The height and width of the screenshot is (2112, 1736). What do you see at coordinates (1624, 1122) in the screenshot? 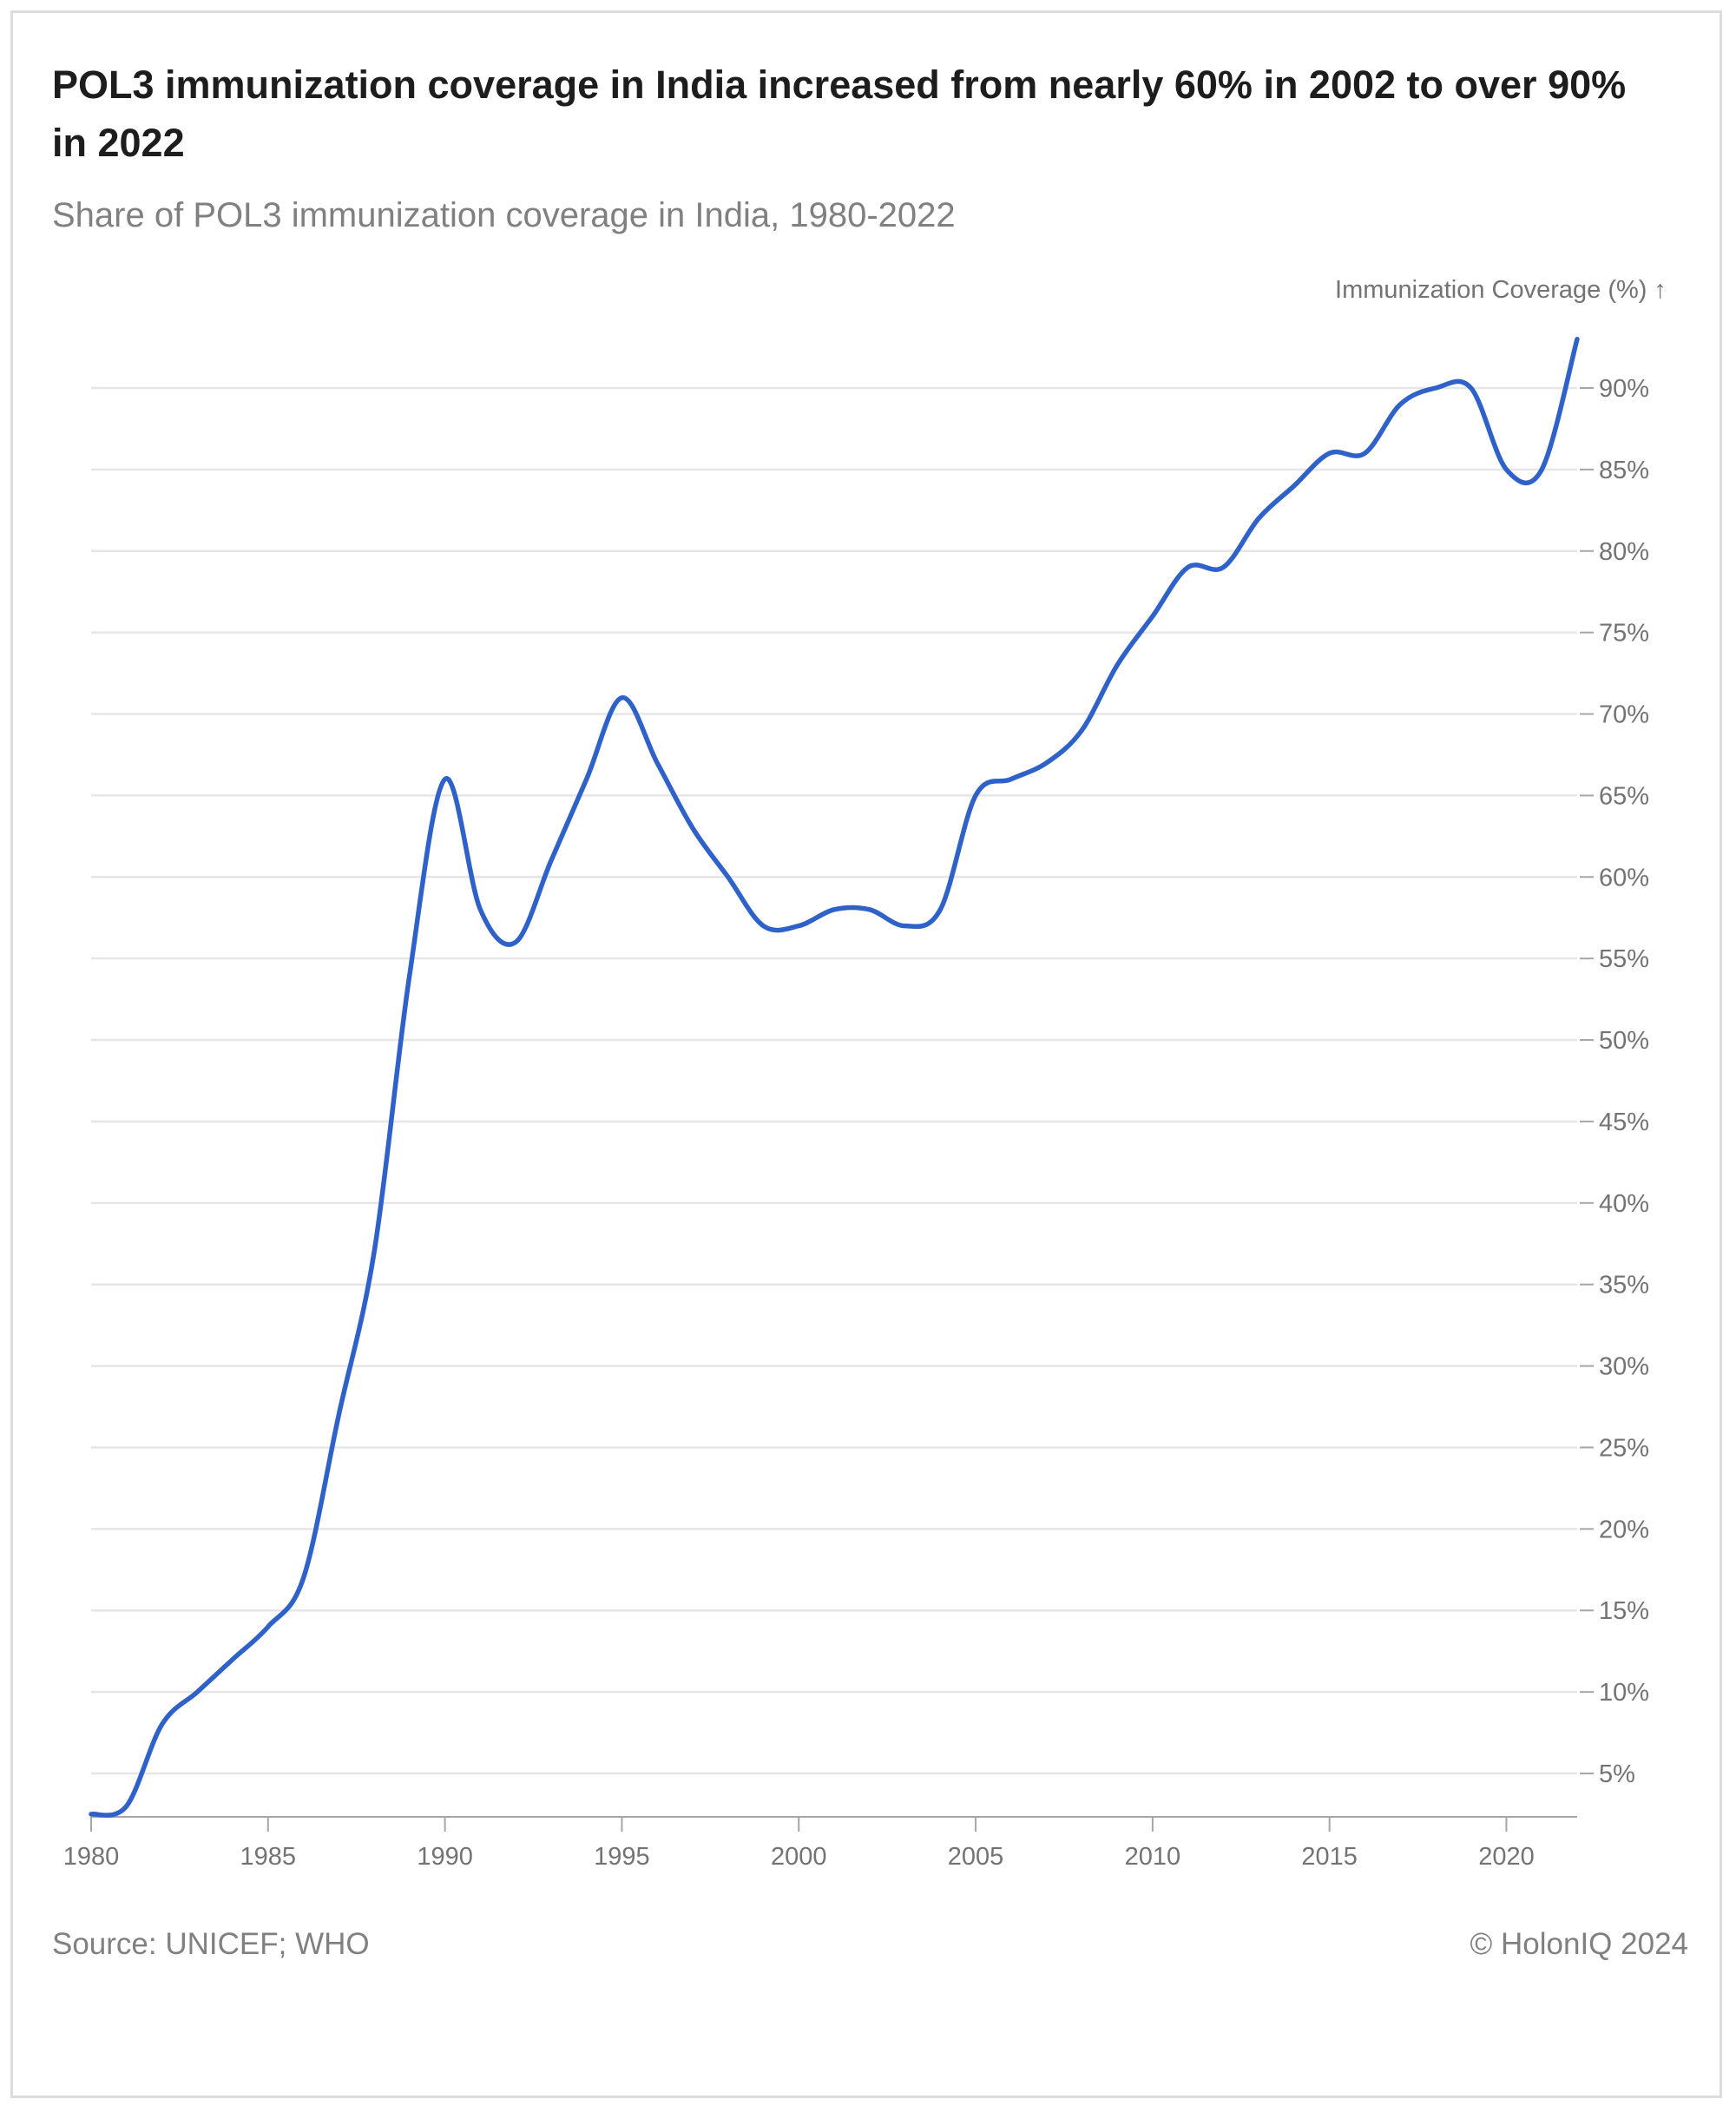
I see `y-tick-label: 45%` at bounding box center [1624, 1122].